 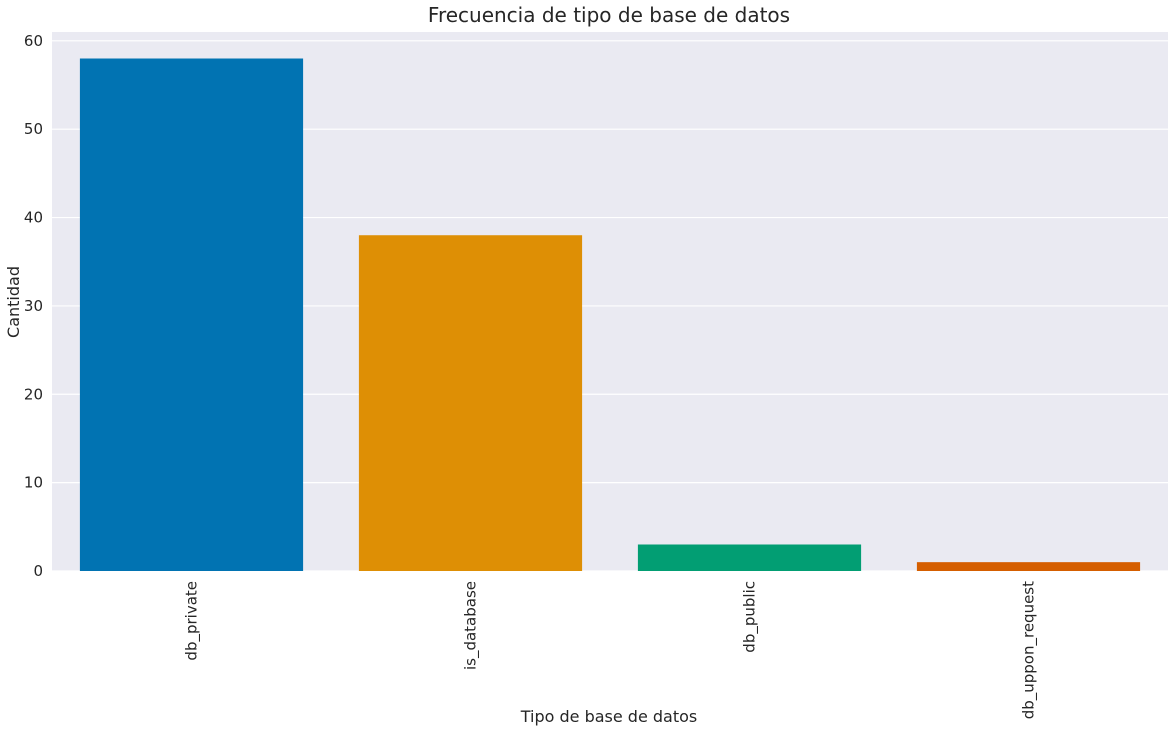 What do you see at coordinates (33, 483) in the screenshot?
I see `y-tick-label: 10` at bounding box center [33, 483].